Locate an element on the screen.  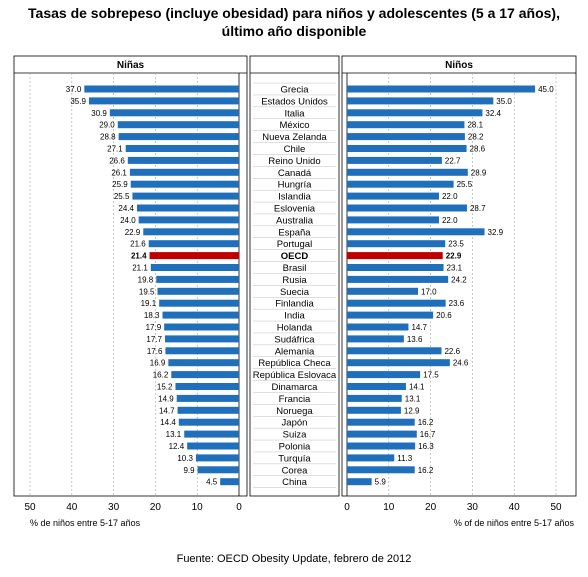
girls-bar-India is located at coordinates (200, 315).